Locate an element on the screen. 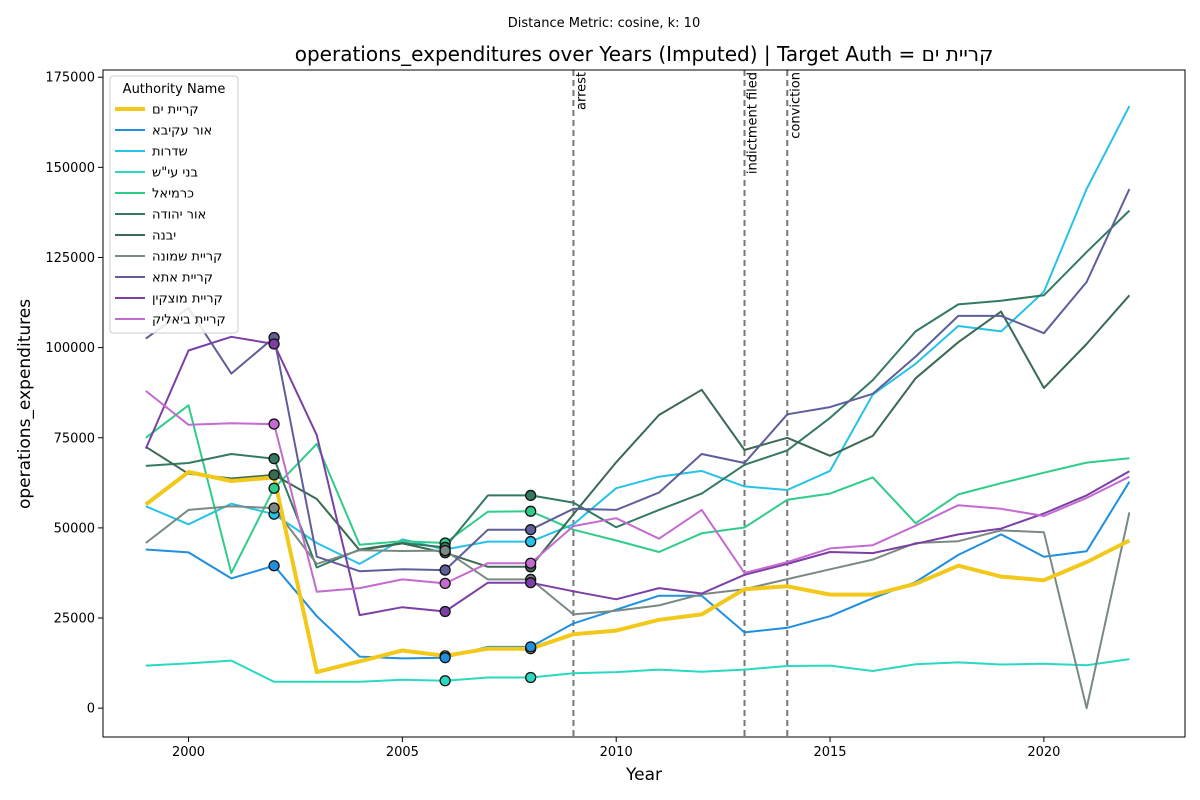 The width and height of the screenshot is (1200, 800). event-label: arrest is located at coordinates (581, 91).